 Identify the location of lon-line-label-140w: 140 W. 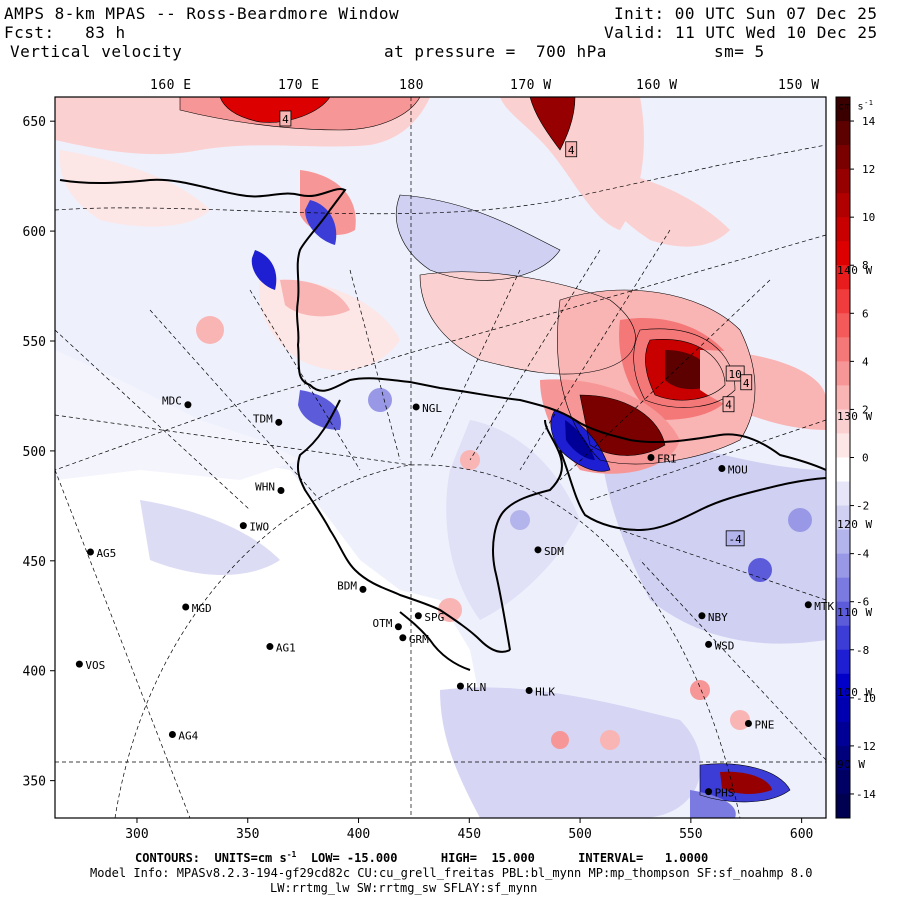
(855, 270).